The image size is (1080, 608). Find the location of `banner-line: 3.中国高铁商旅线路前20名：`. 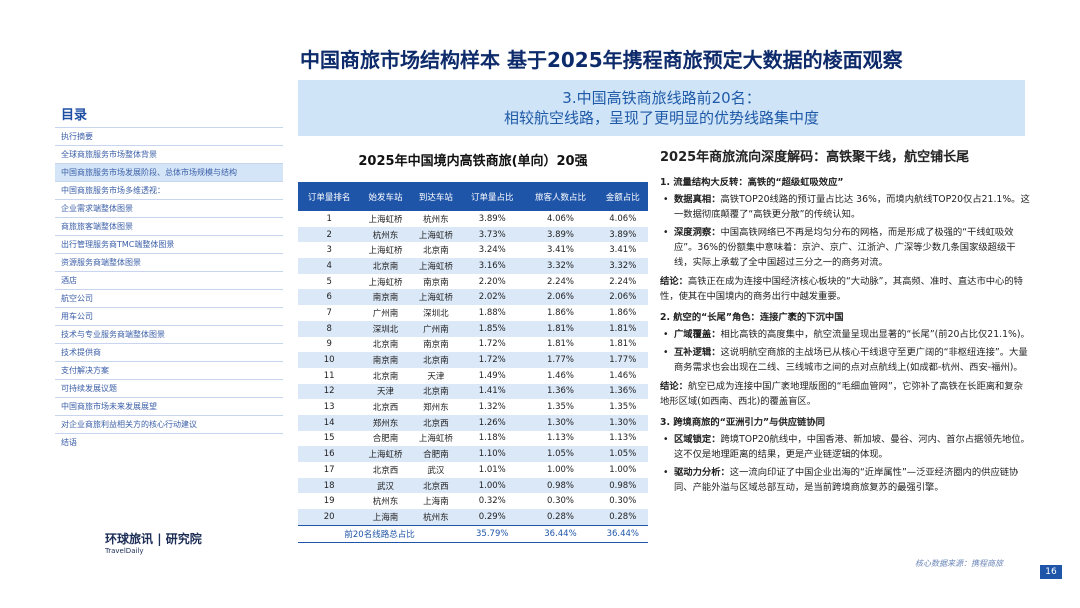

banner-line: 3.中国高铁商旅线路前20名： is located at coordinates (661, 98).